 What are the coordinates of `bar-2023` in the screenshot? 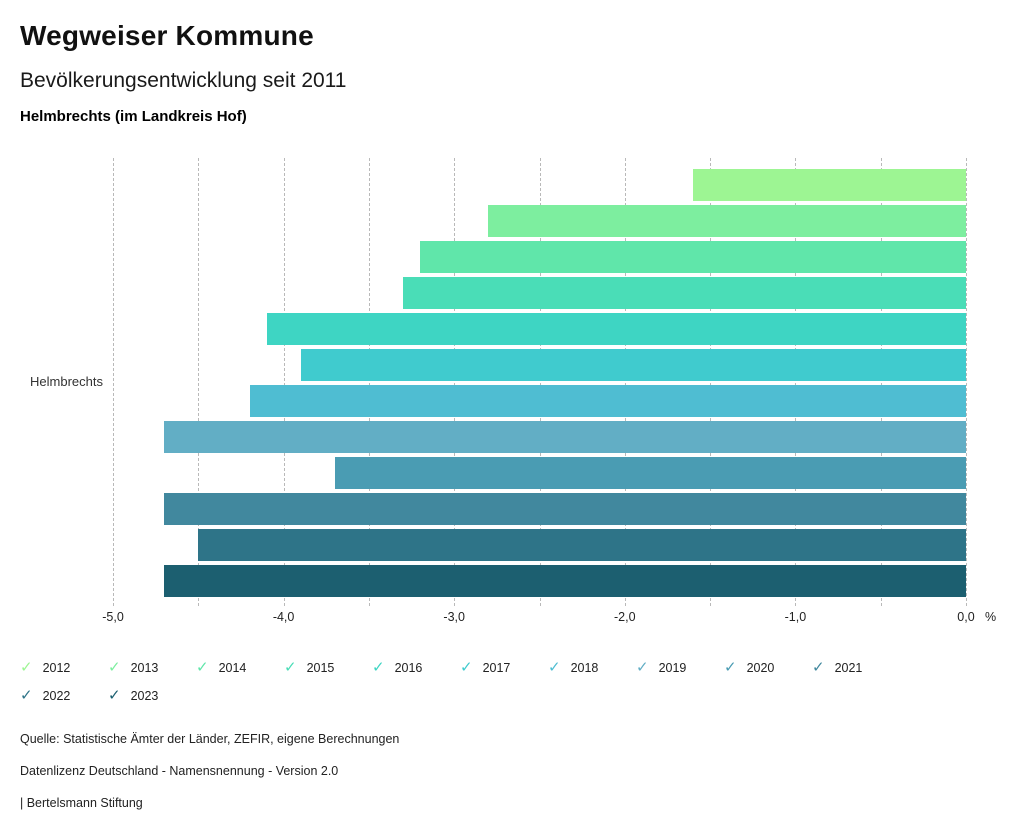 It's located at (565, 581).